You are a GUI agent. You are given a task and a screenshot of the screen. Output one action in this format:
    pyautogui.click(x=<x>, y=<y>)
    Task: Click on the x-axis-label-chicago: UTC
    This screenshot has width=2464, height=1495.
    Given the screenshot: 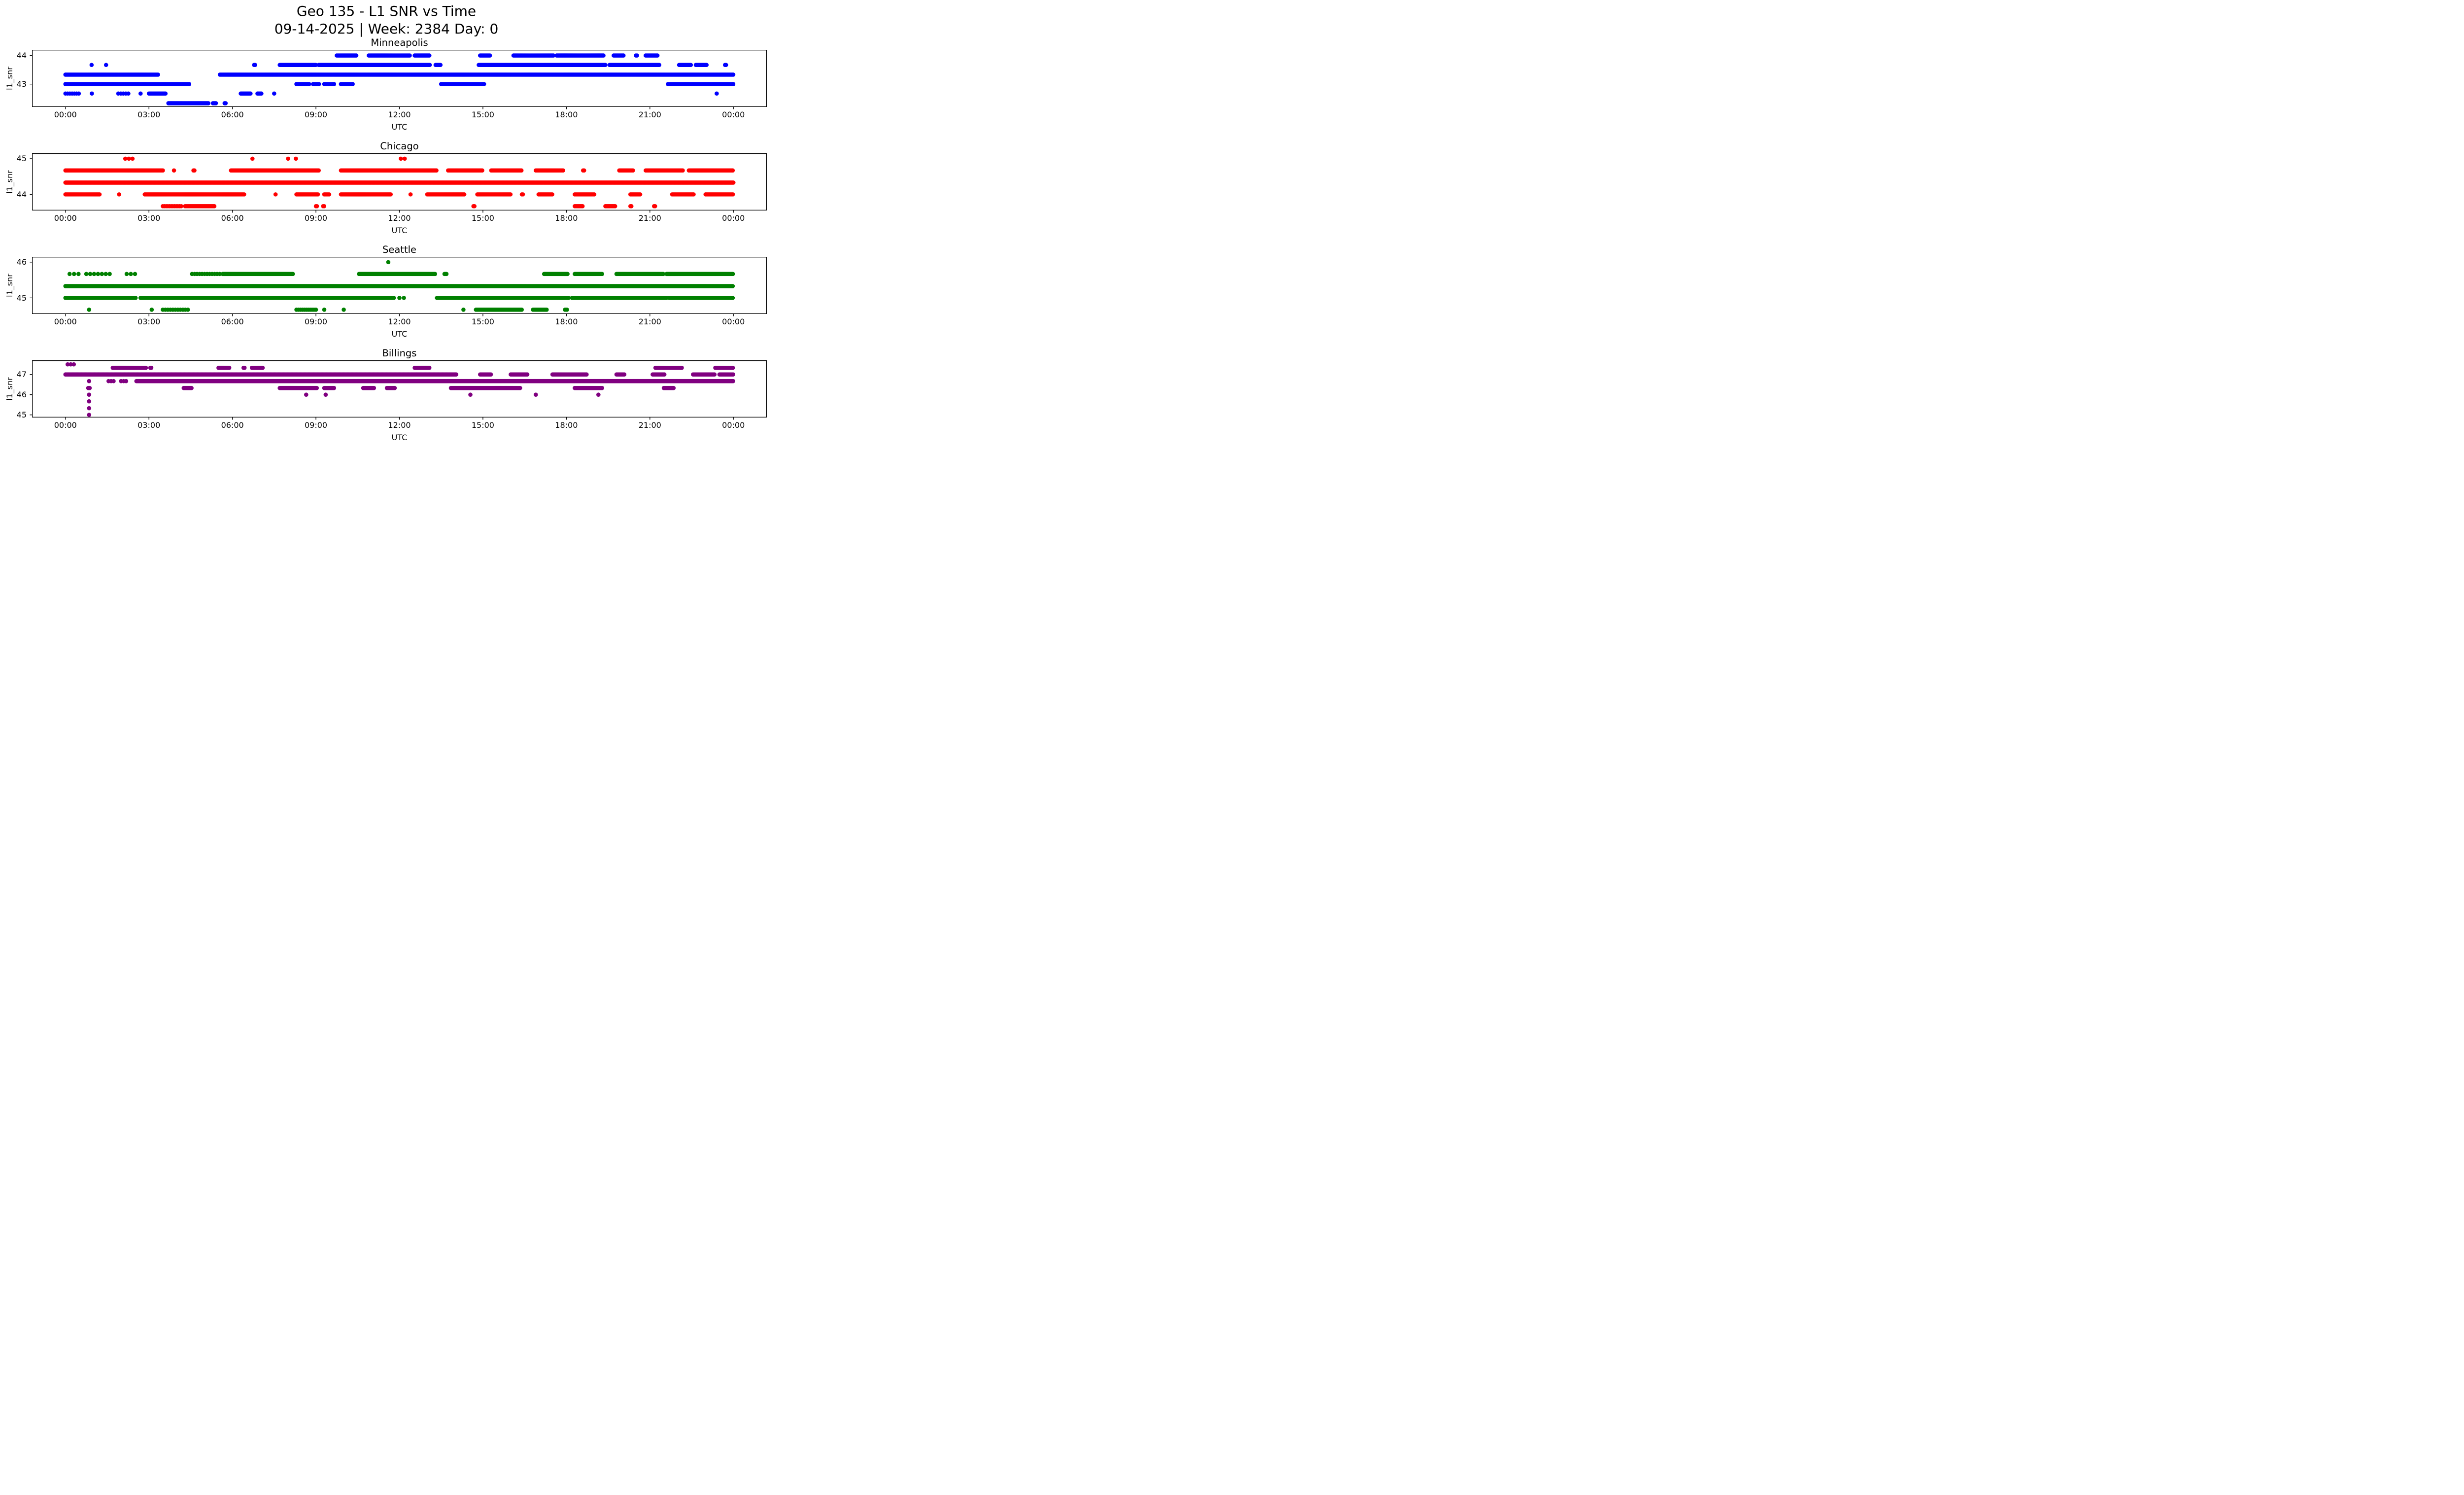 What is the action you would take?
    pyautogui.click(x=399, y=230)
    